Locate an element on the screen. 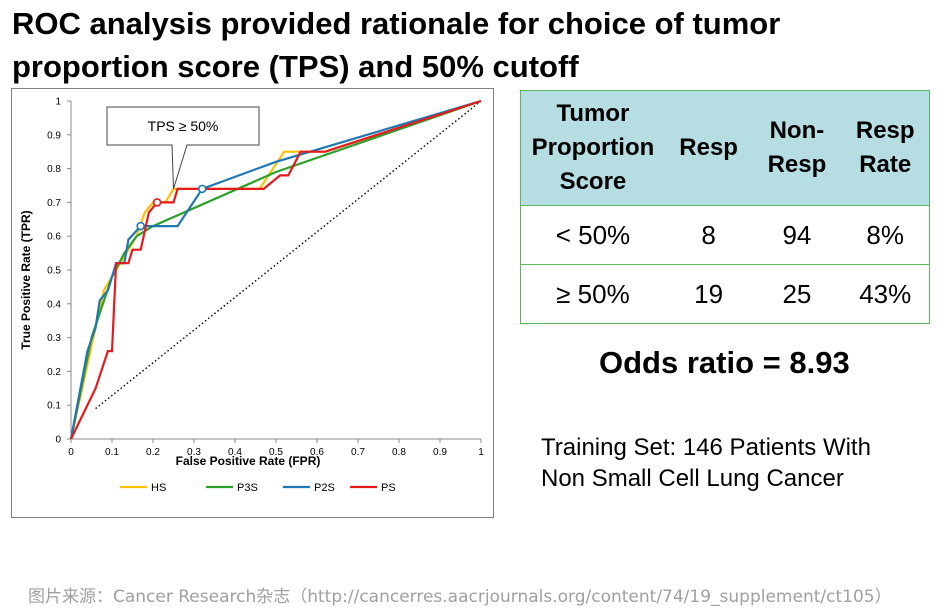 Image resolution: width=947 pixels, height=616 pixels. x-tick-label: 0.2 is located at coordinates (153, 452).